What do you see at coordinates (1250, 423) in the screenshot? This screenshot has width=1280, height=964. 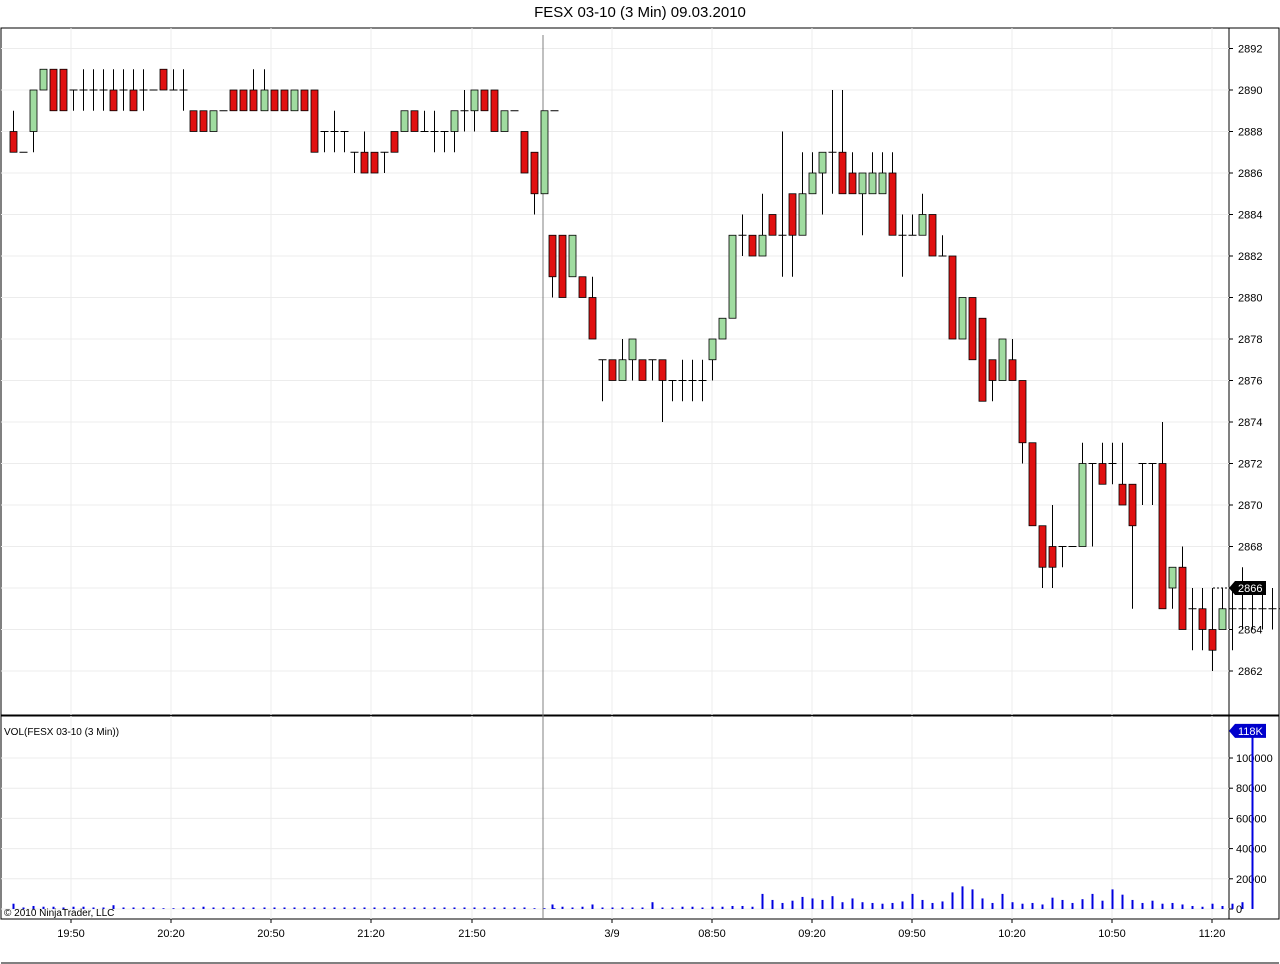 I see `y-tick-label: 2874` at bounding box center [1250, 423].